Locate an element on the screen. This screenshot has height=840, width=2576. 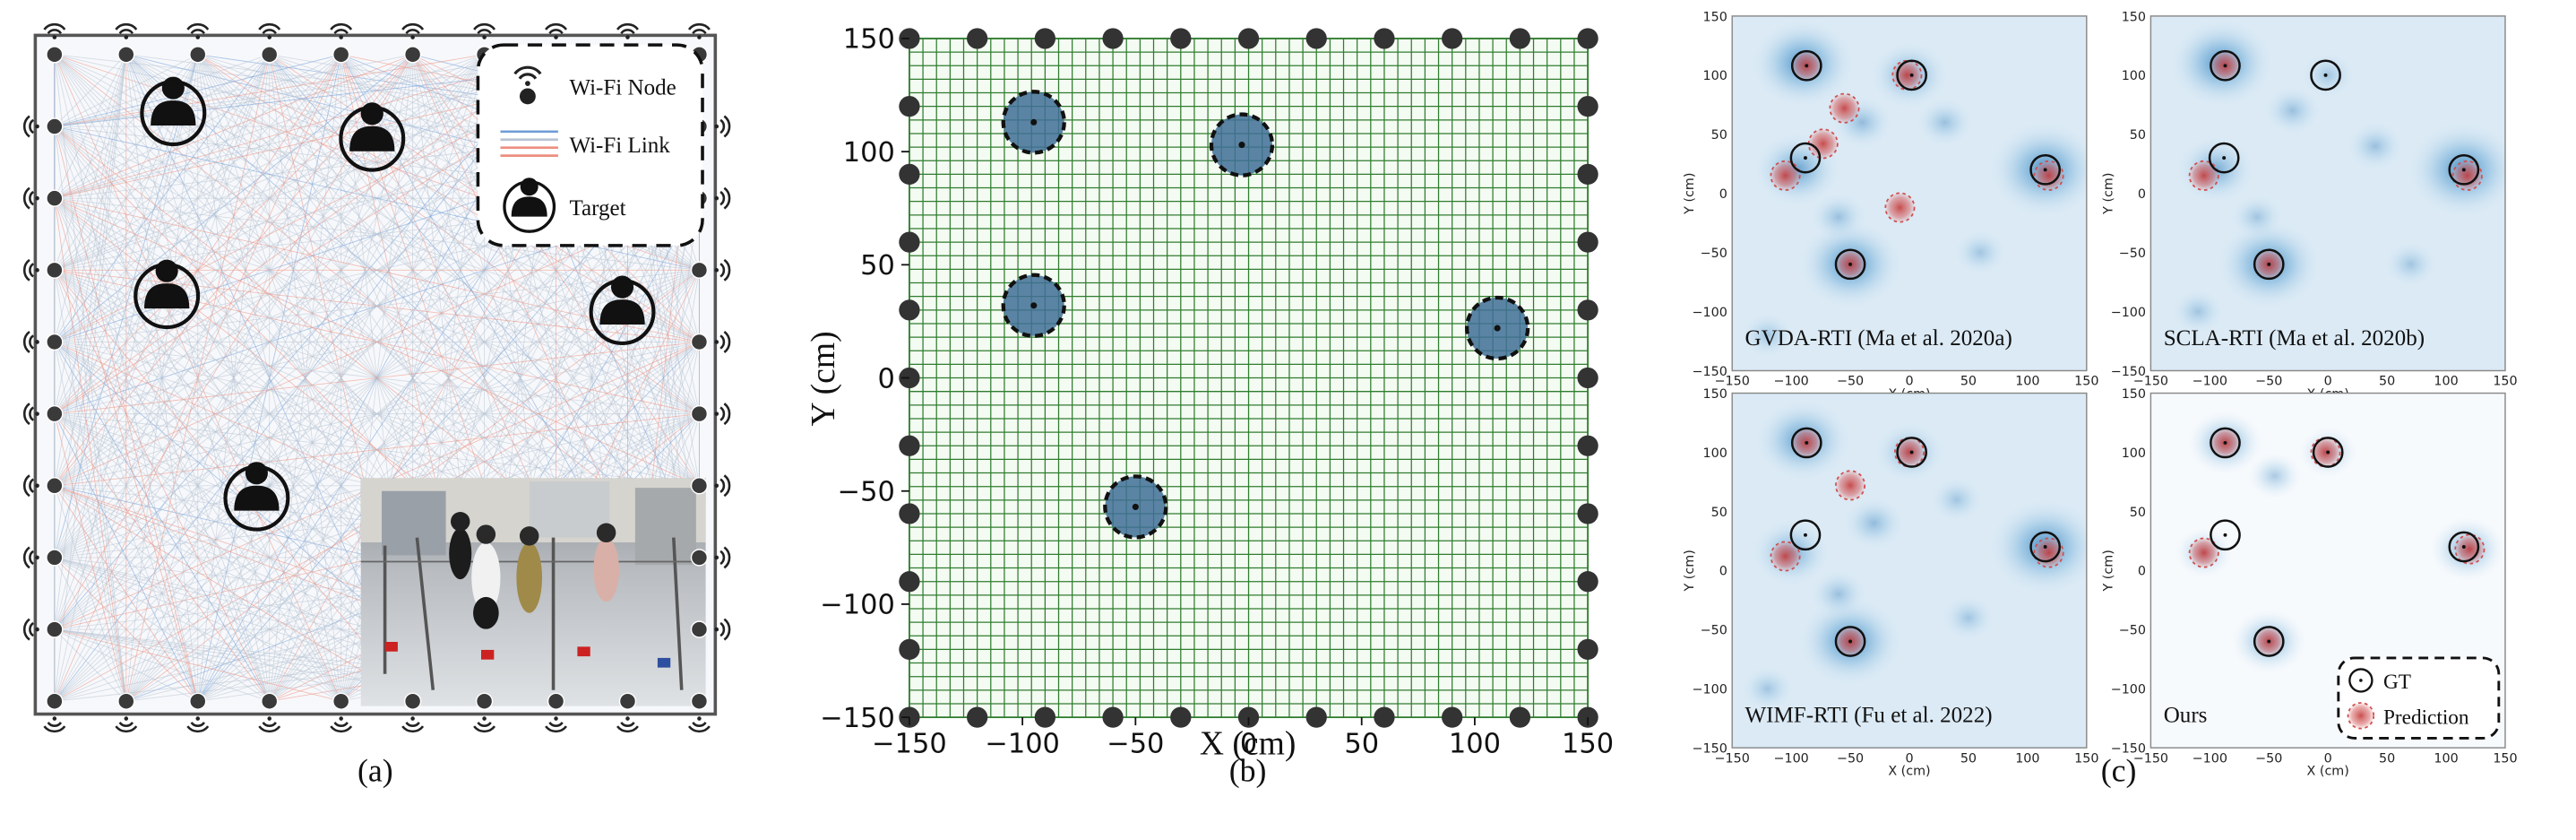
y-tick-label: −100 is located at coordinates (1710, 690).